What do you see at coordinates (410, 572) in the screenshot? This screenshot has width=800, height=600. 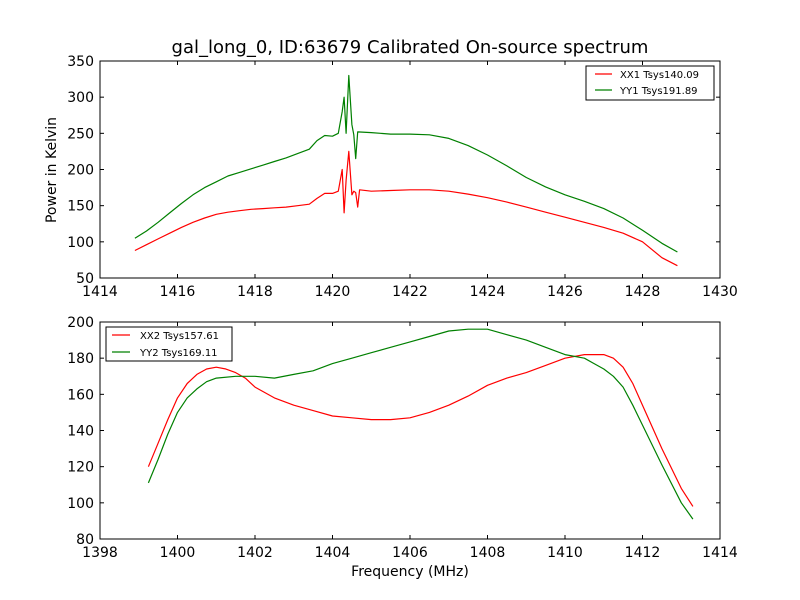 I see `figure-xlabel: Frequency (MHz)` at bounding box center [410, 572].